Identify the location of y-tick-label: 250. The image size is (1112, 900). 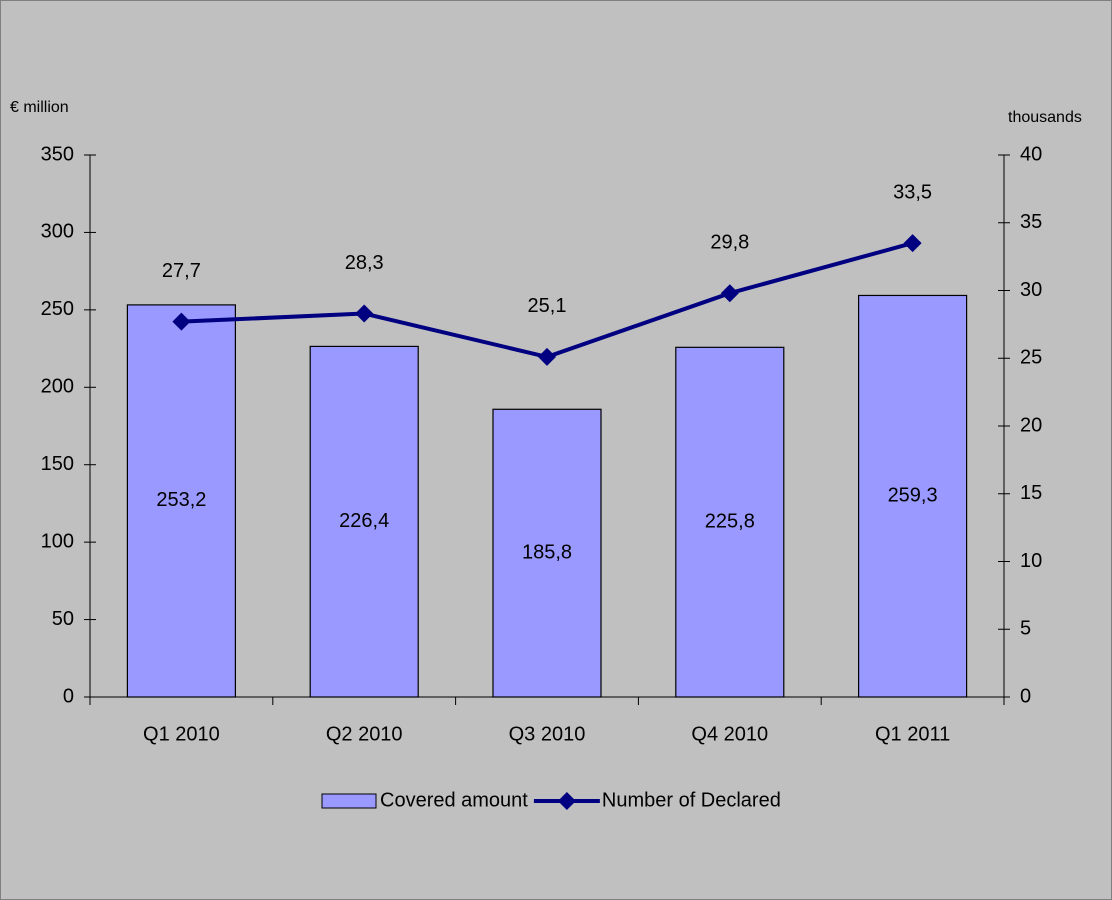
(57, 309).